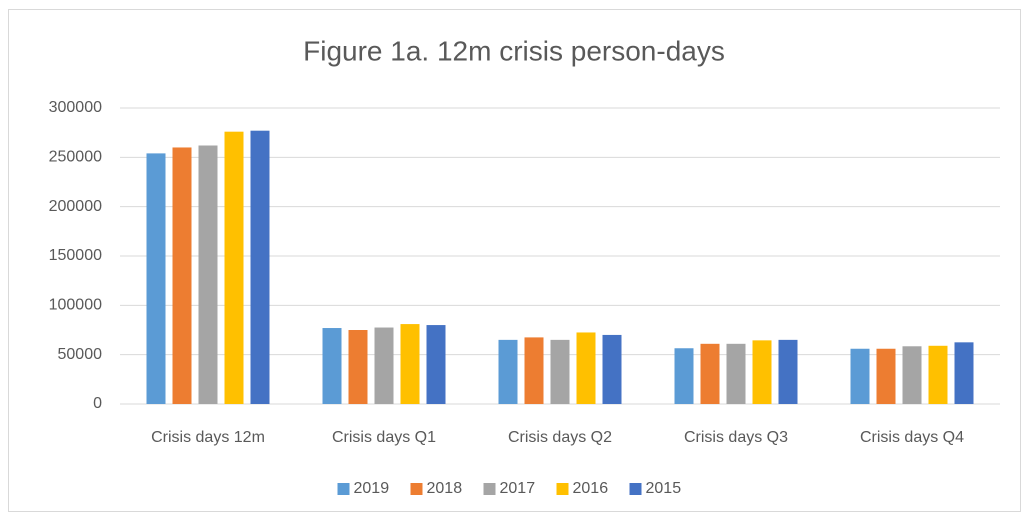  I want to click on y-tick-label: 300000, so click(75, 107).